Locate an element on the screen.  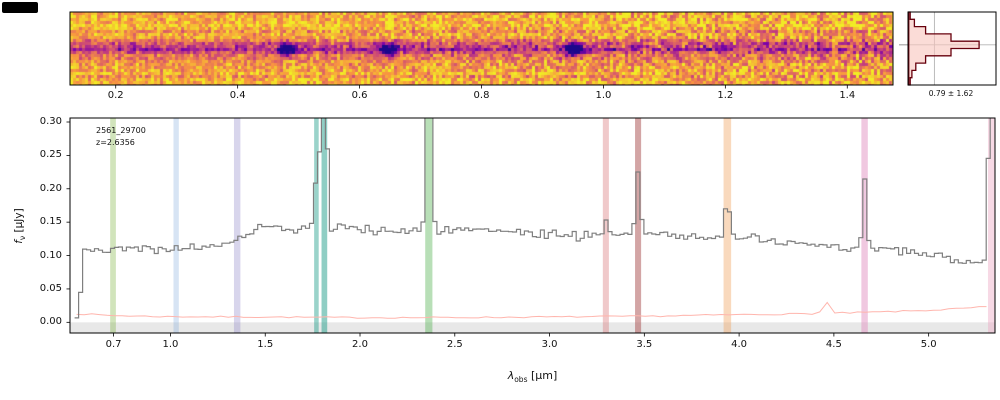
spec1d-ytick-label: 0.20 is located at coordinates (50, 188).